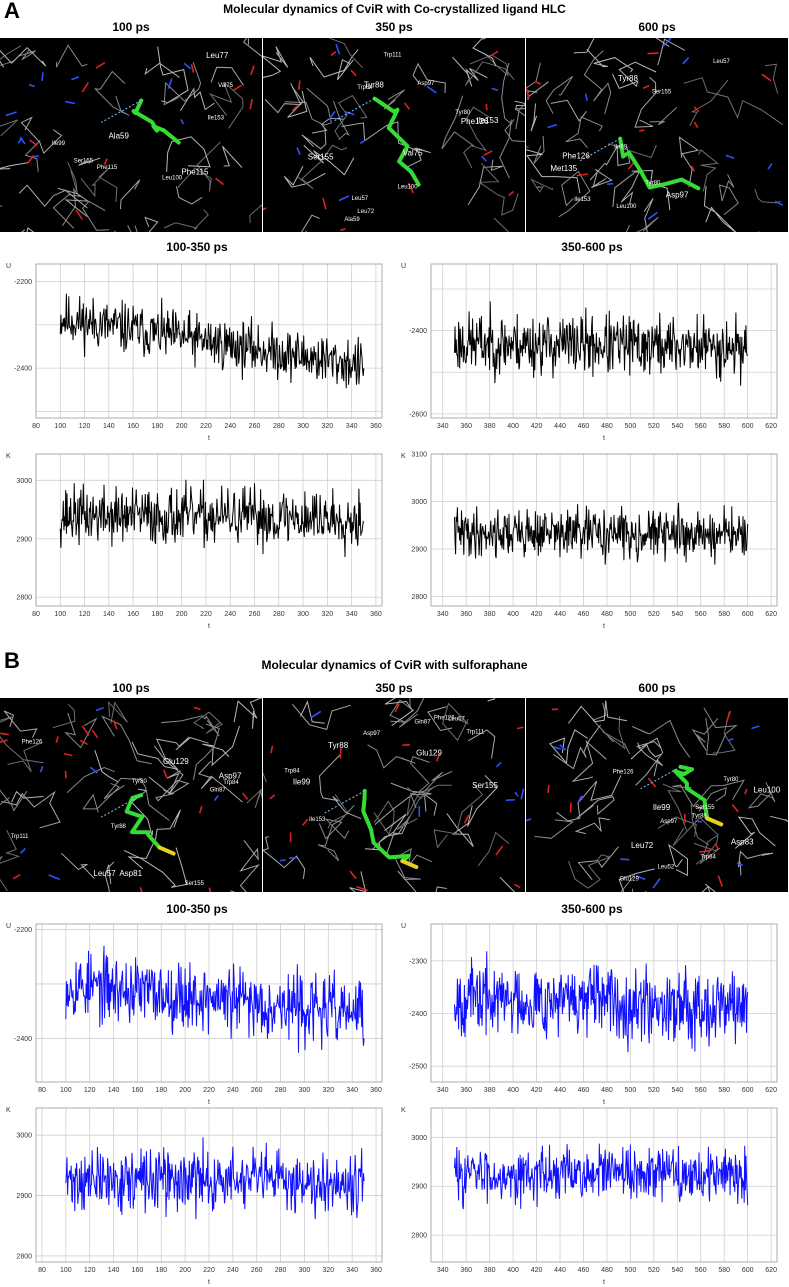 Image resolution: width=789 pixels, height=1287 pixels. What do you see at coordinates (118, 136) in the screenshot?
I see `residue-label: Ala59` at bounding box center [118, 136].